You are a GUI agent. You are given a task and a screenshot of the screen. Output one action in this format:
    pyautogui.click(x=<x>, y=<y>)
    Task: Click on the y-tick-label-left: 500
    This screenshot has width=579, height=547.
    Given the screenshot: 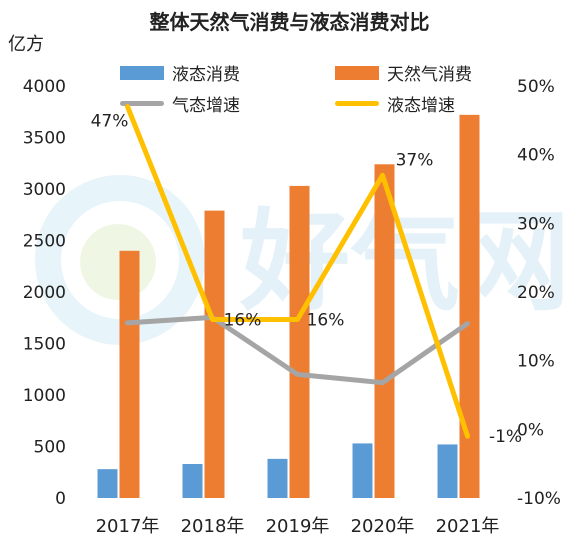 What is the action you would take?
    pyautogui.click(x=50, y=448)
    